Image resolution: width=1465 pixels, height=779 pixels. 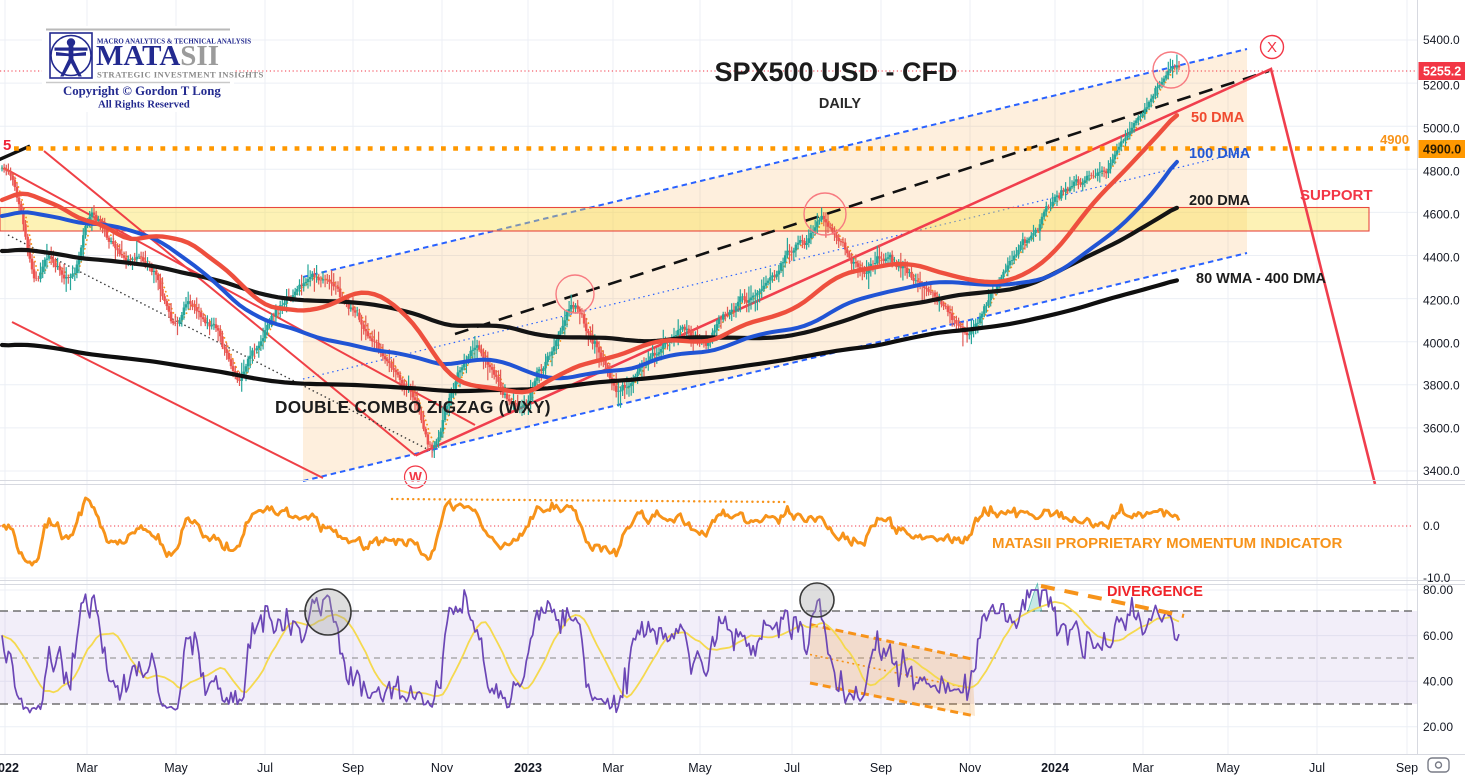 What do you see at coordinates (1441, 215) in the screenshot?
I see `svg-text: 4600.0` at bounding box center [1441, 215].